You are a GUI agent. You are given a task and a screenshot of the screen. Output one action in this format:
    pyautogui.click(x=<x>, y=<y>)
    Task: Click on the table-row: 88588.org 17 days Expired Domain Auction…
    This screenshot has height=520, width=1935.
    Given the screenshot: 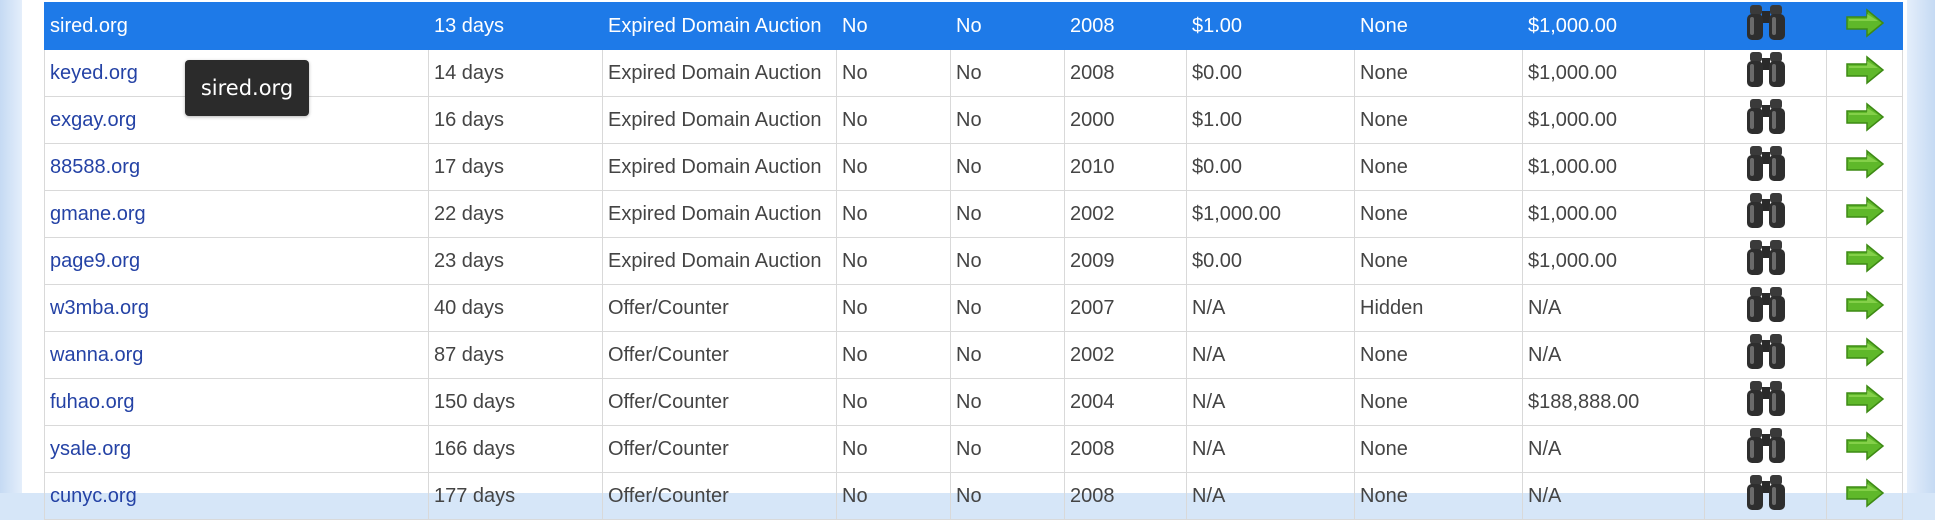 What is the action you would take?
    pyautogui.click(x=973, y=167)
    